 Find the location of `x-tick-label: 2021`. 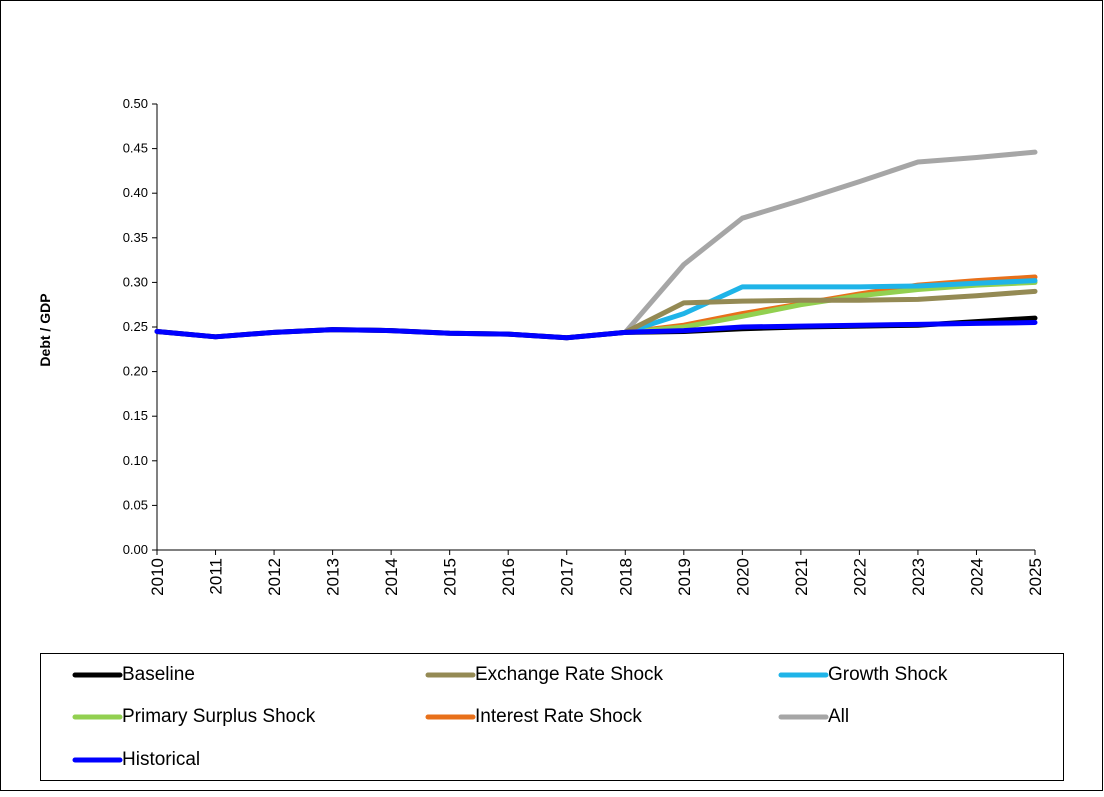

x-tick-label: 2021 is located at coordinates (801, 577).